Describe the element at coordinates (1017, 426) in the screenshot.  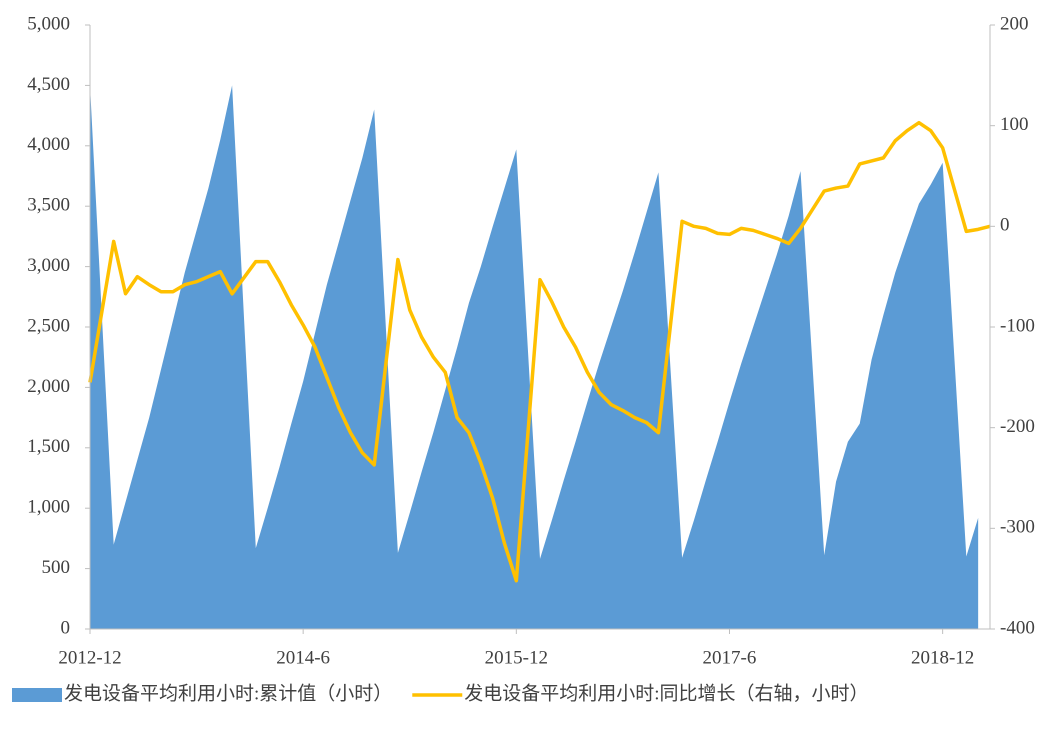
I see `y2-tick-label: -200` at that location.